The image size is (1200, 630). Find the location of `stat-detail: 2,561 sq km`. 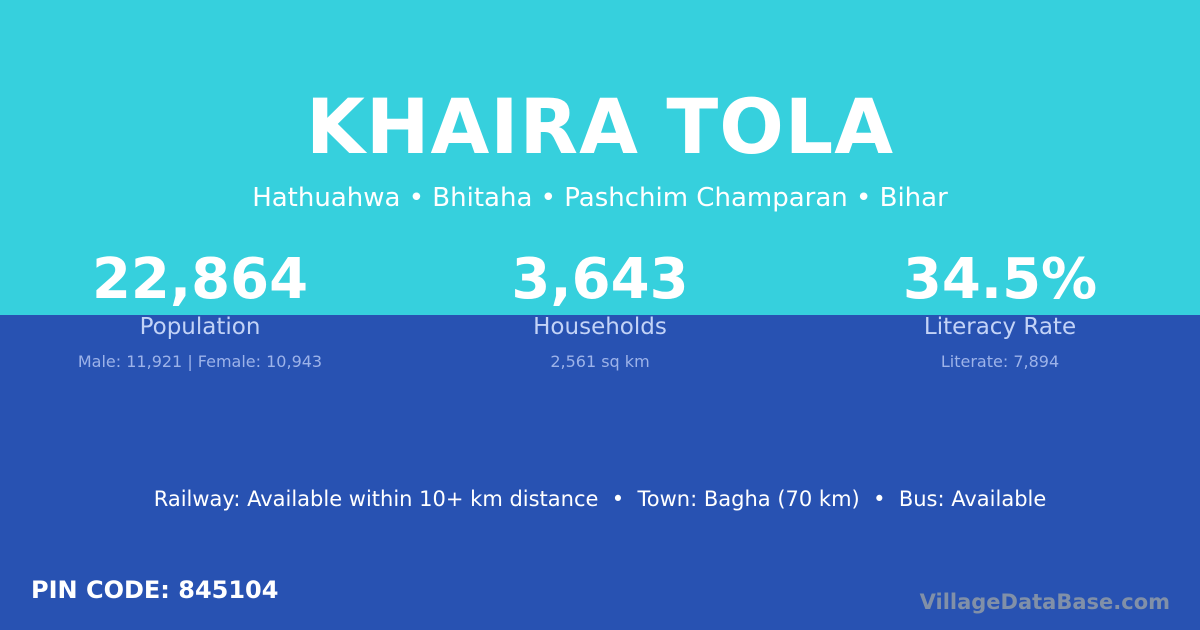

stat-detail: 2,561 sq km is located at coordinates (600, 361).